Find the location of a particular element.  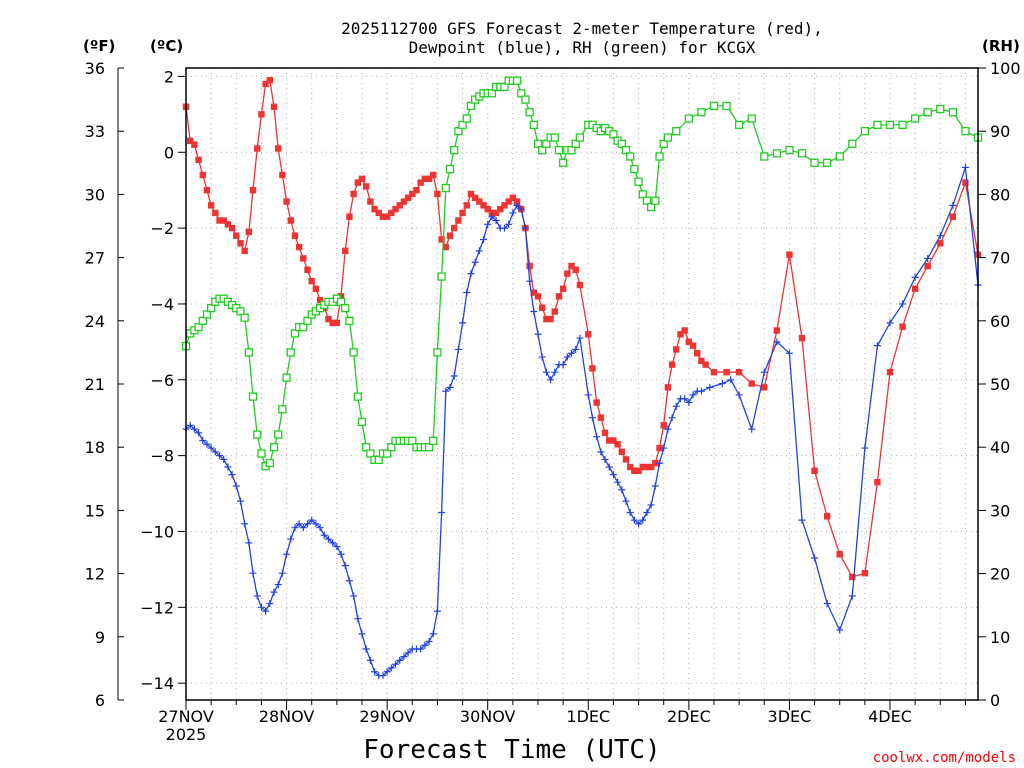

celsius-unit-label: (ºC) is located at coordinates (166, 46).